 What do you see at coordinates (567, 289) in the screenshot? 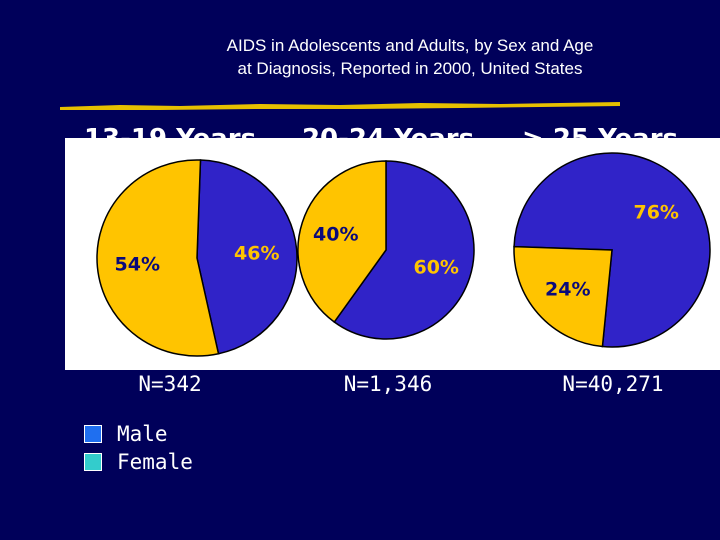
I see `pie-label-25-plus-female: 24%` at bounding box center [567, 289].